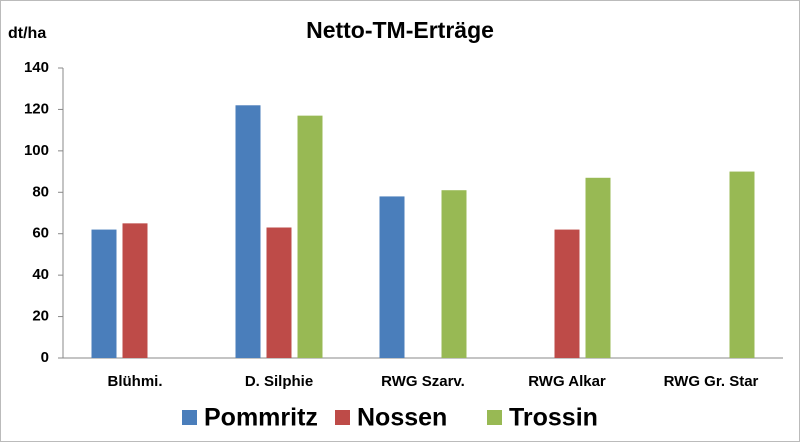 This screenshot has height=442, width=800. What do you see at coordinates (135, 381) in the screenshot?
I see `x-tick-label: Blühmi.` at bounding box center [135, 381].